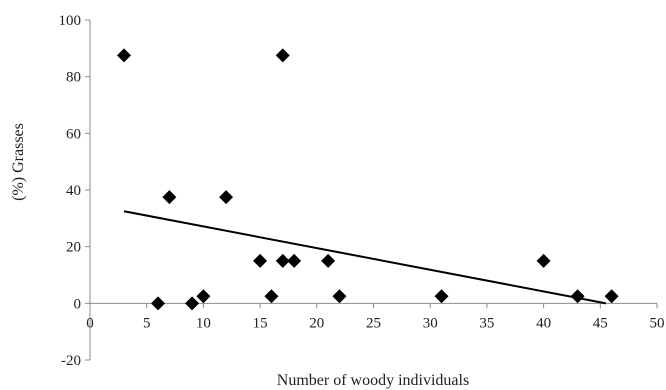 This screenshot has width=666, height=390. I want to click on y-tick-label: 80, so click(73, 78).